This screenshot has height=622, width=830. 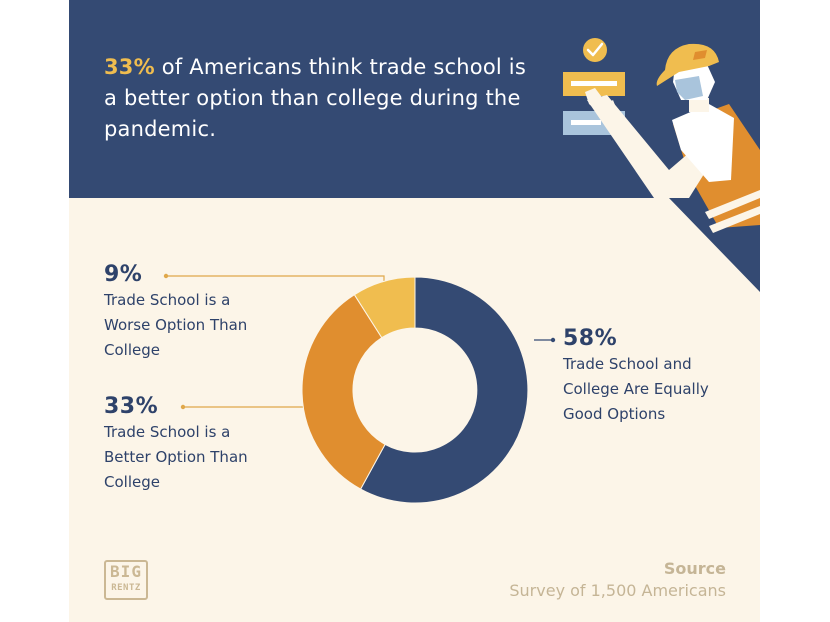 What do you see at coordinates (129, 67) in the screenshot?
I see `headline-highlight: 33%` at bounding box center [129, 67].